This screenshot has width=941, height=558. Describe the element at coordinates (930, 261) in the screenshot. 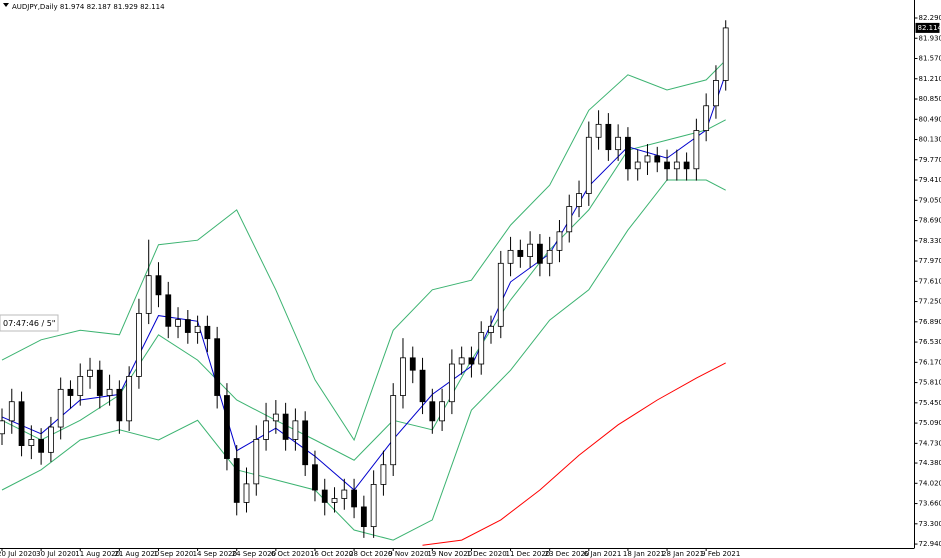

I see `y-tick-label: 77.970` at that location.